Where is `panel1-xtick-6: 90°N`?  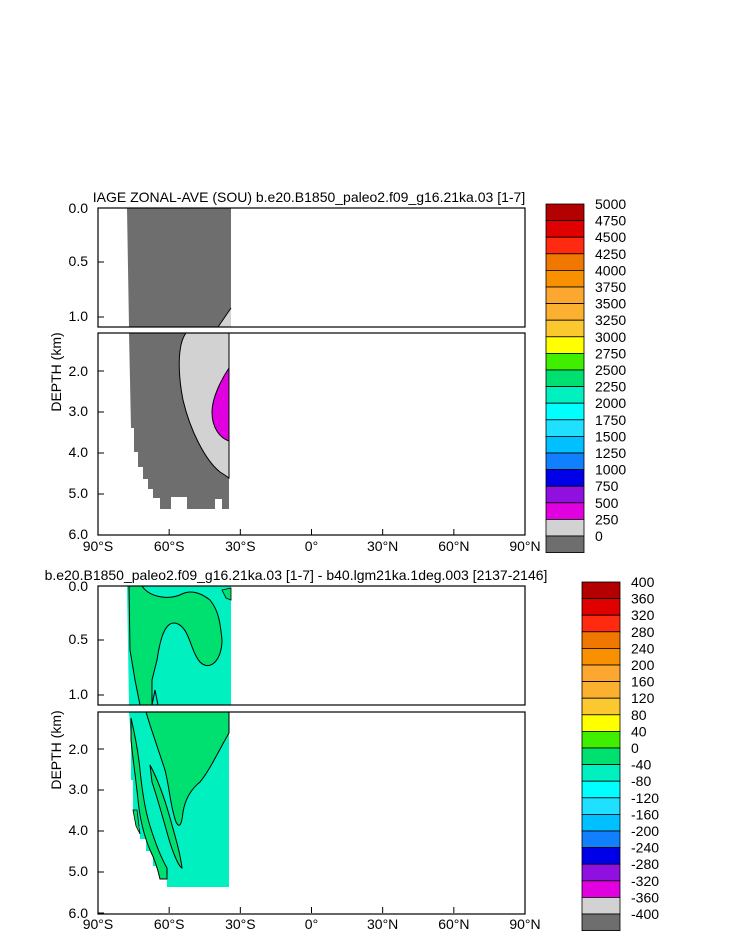 panel1-xtick-6: 90°N is located at coordinates (524, 546).